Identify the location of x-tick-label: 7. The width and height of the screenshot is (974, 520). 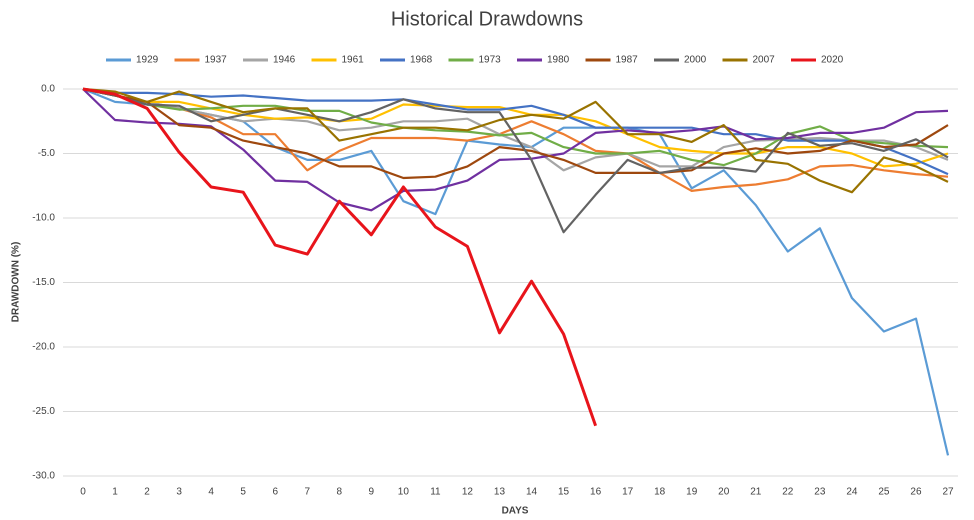
(307, 492).